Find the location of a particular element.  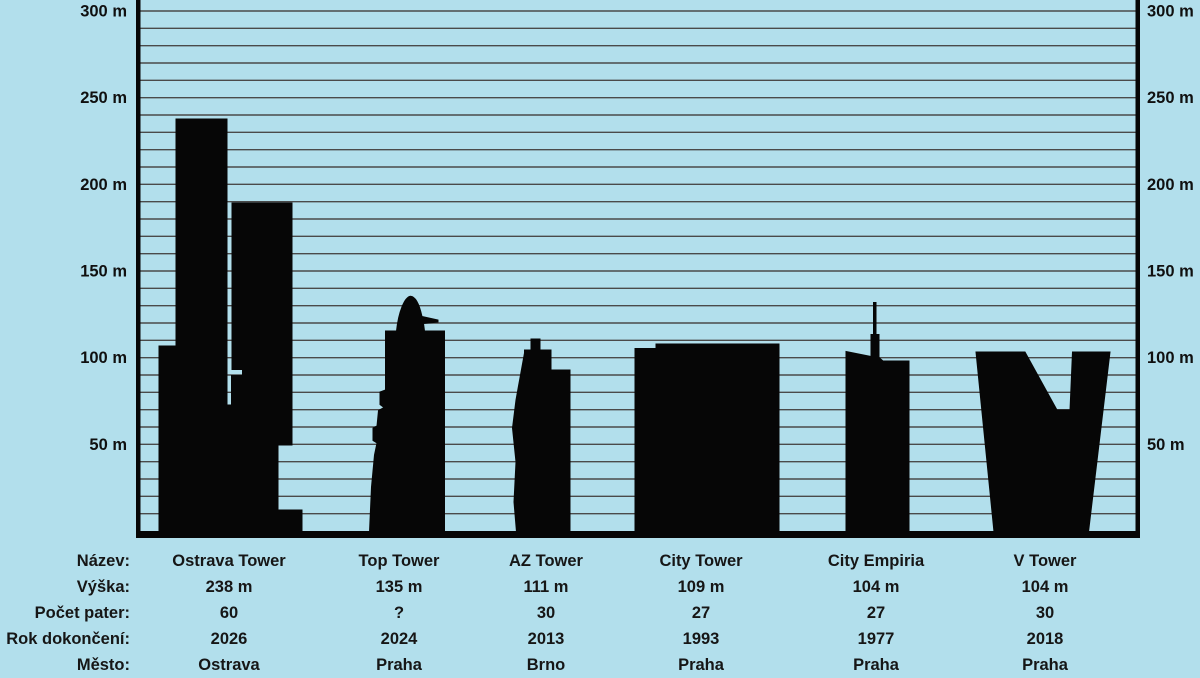

tower-year: 2026 is located at coordinates (229, 638).